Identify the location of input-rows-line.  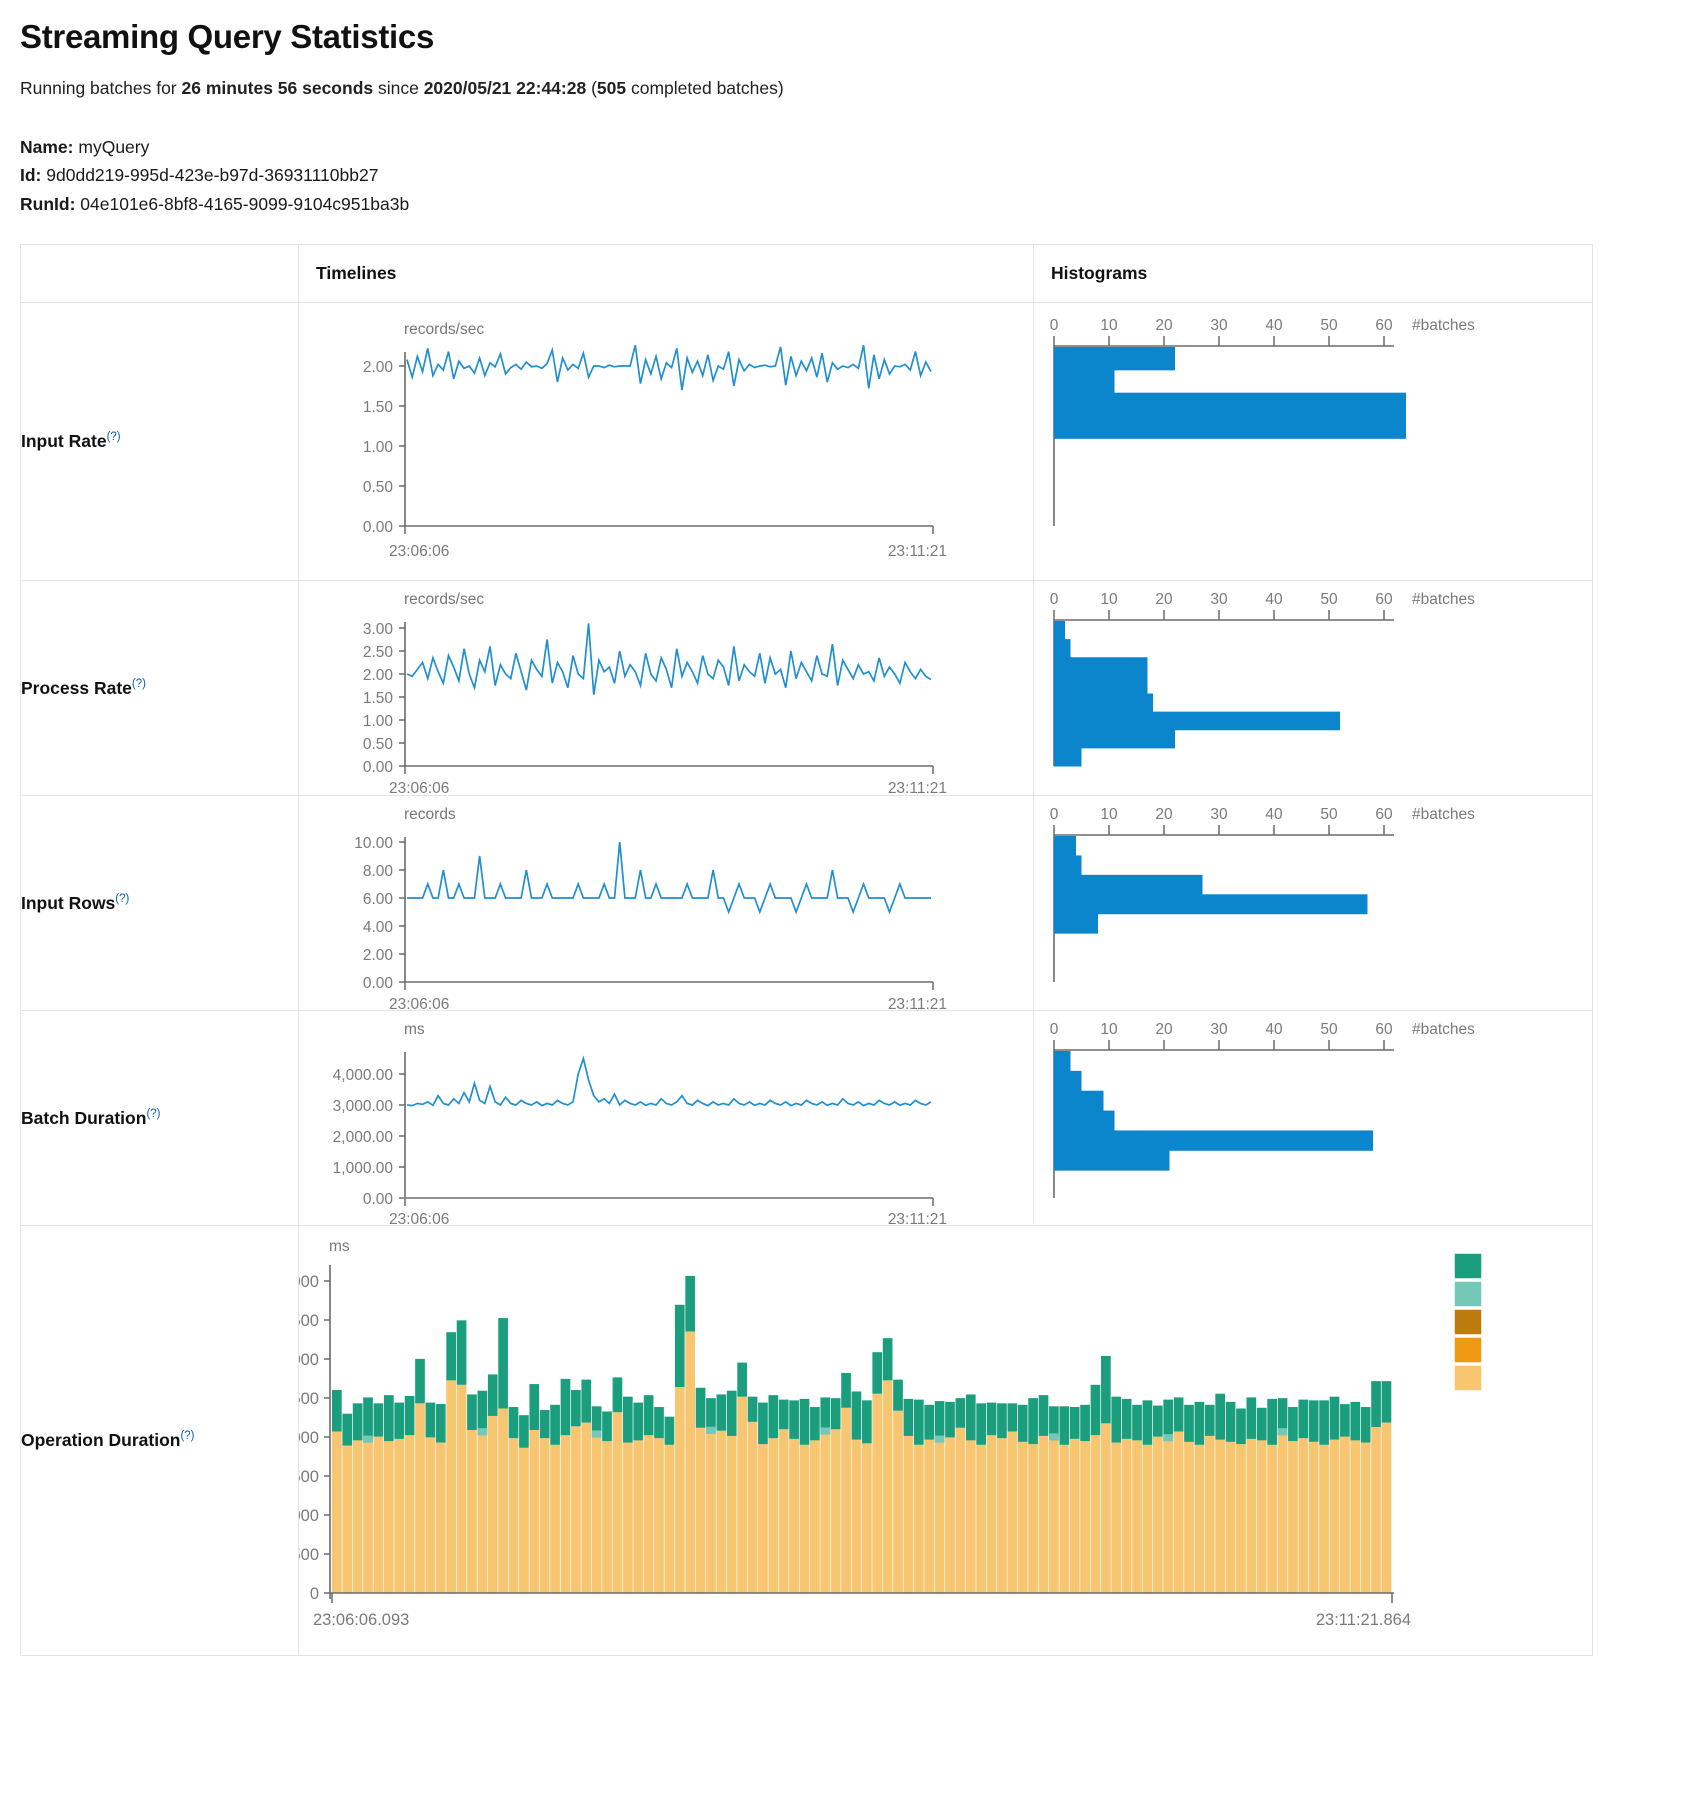
(669, 877).